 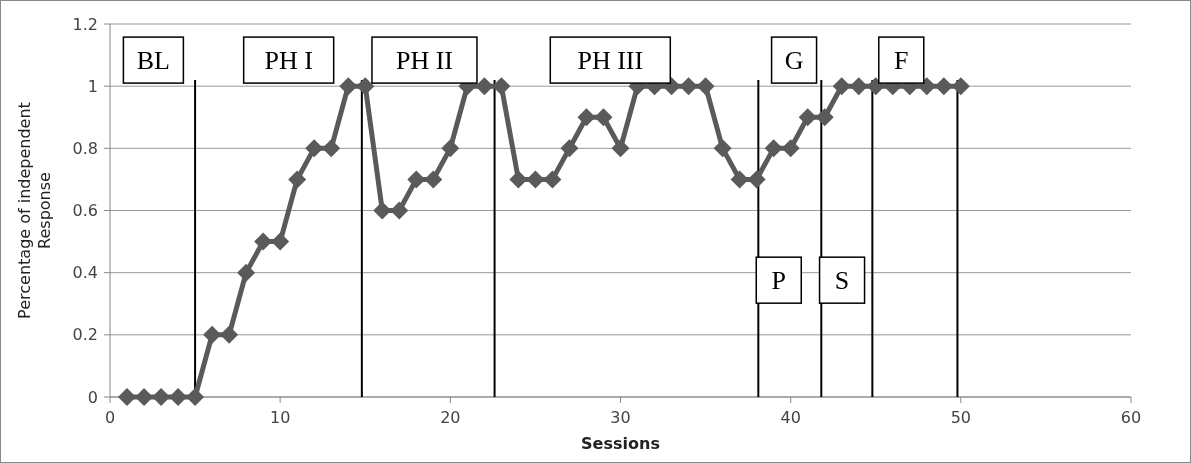 I want to click on annotation: S, so click(x=842, y=281).